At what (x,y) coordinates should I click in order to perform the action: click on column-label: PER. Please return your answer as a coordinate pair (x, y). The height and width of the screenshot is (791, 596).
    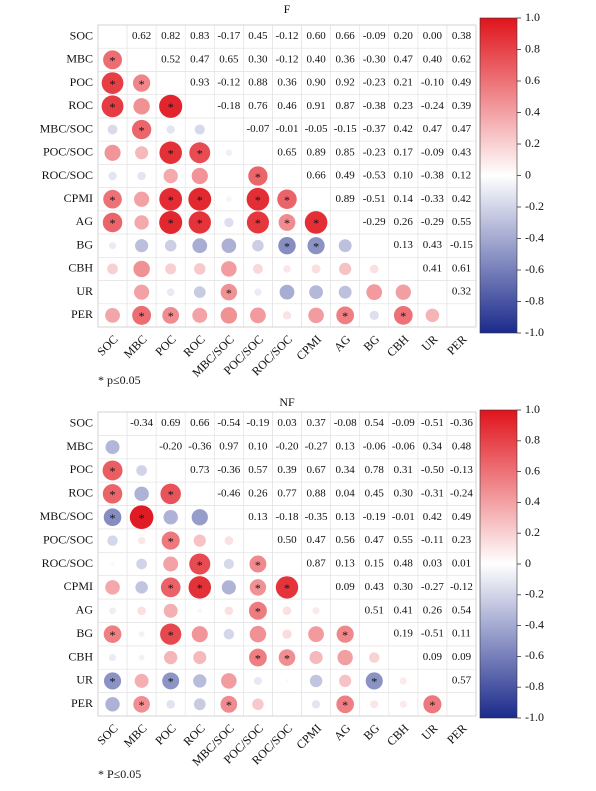
    Looking at the image, I should click on (456, 733).